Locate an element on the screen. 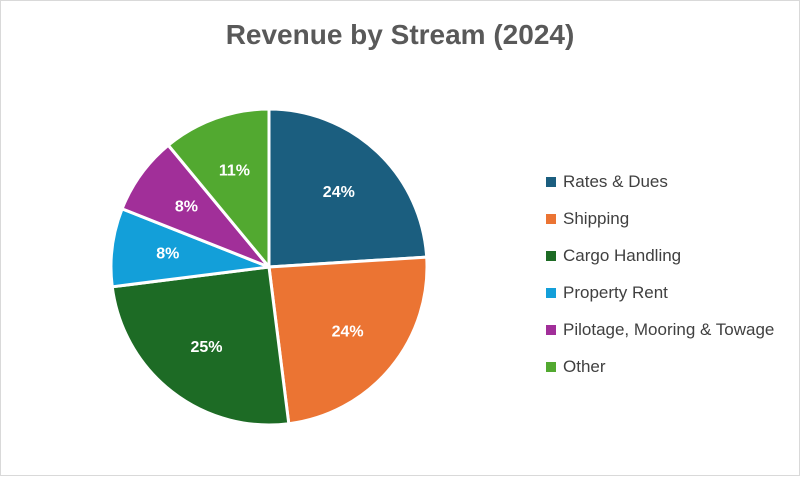 The width and height of the screenshot is (800, 477). data-label-cargo-handling: 25% is located at coordinates (206, 347).